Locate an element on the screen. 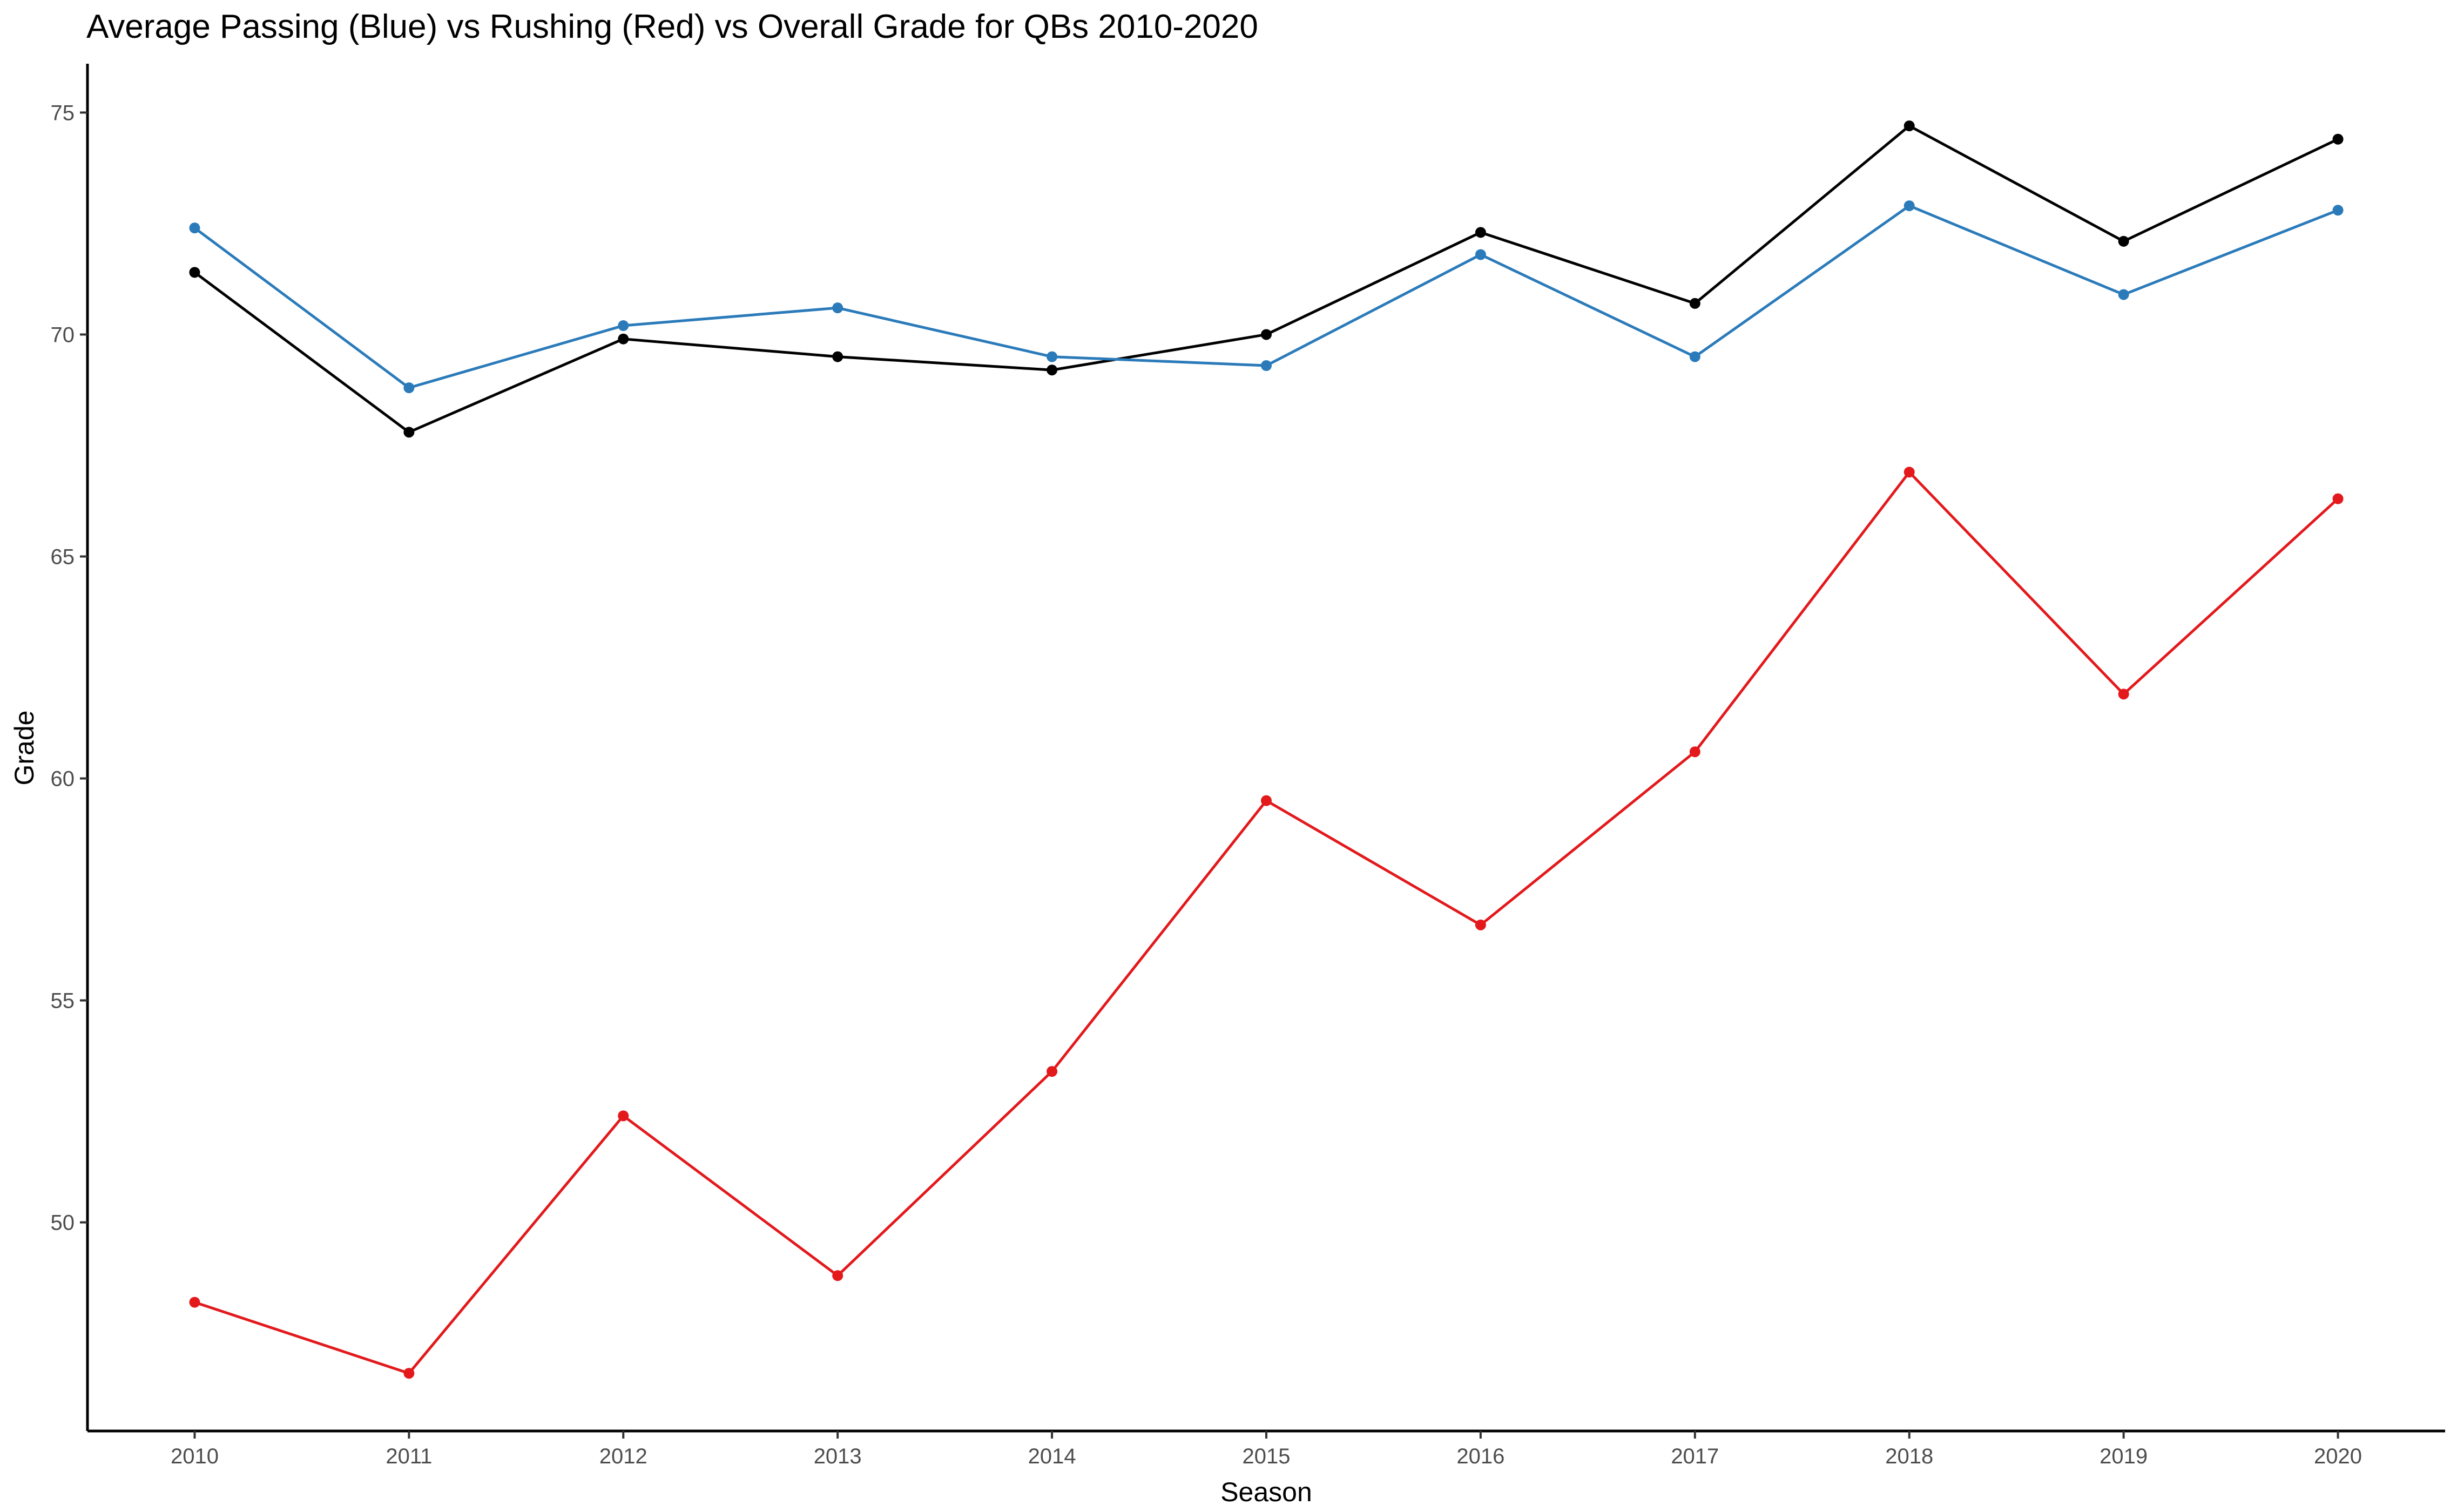 Image resolution: width=2457 pixels, height=1512 pixels. x-axis-title: Season is located at coordinates (1266, 1492).